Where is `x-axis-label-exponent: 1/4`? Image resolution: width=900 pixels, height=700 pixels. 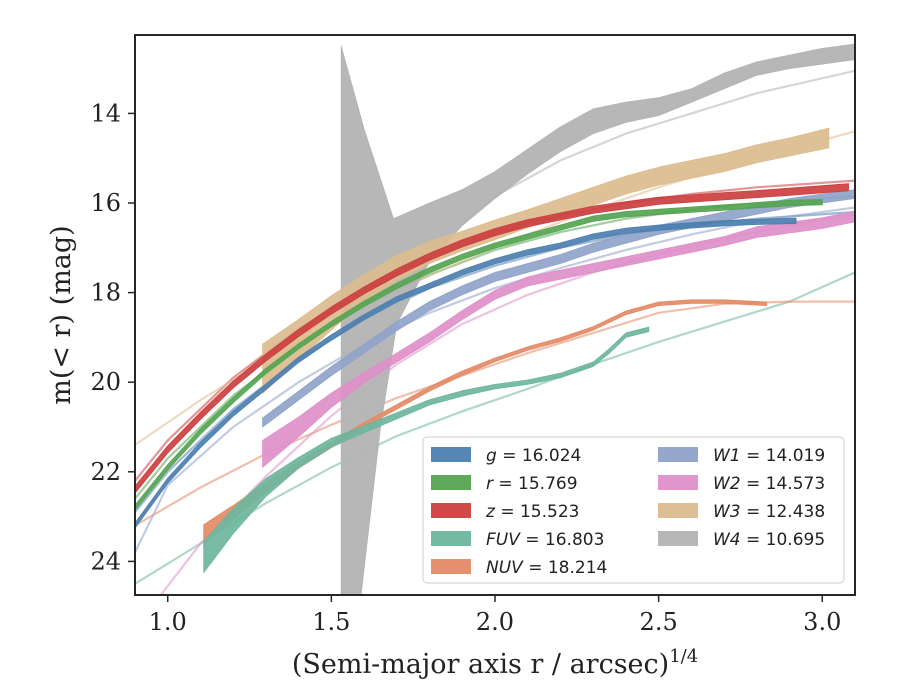
x-axis-label-exponent: 1/4 is located at coordinates (683, 656).